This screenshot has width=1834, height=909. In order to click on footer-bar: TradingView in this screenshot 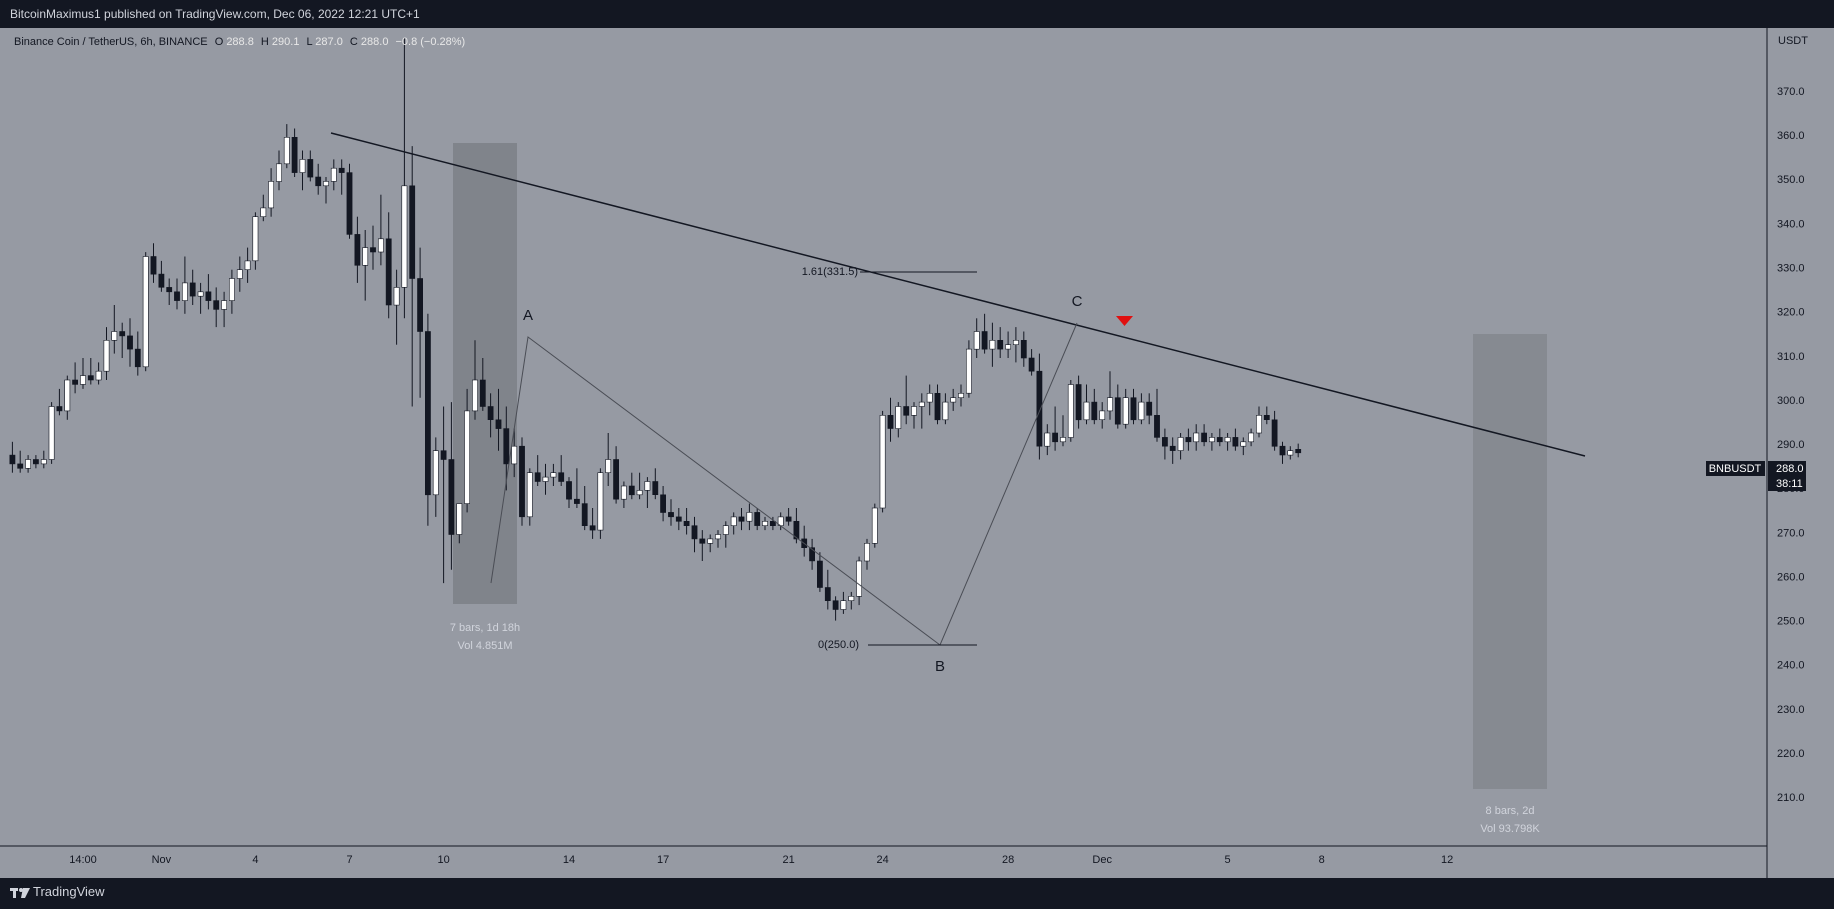, I will do `click(917, 893)`.